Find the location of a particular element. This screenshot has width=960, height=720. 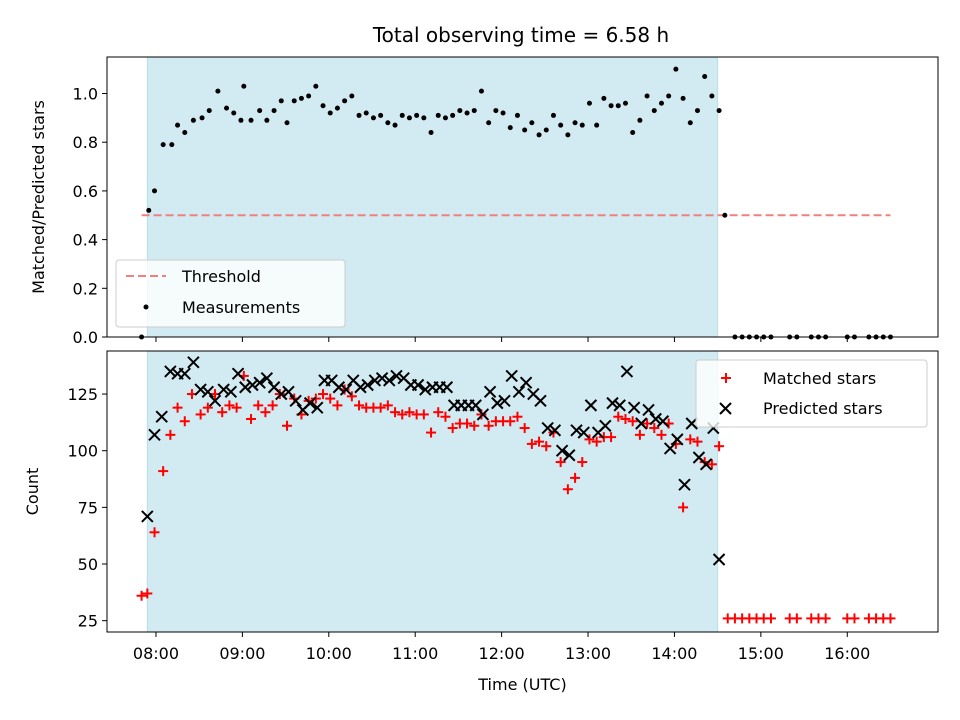

top-y-ticks: 0.0 0.2 0.4 0.6 0.8 1.0 is located at coordinates (90, 216).